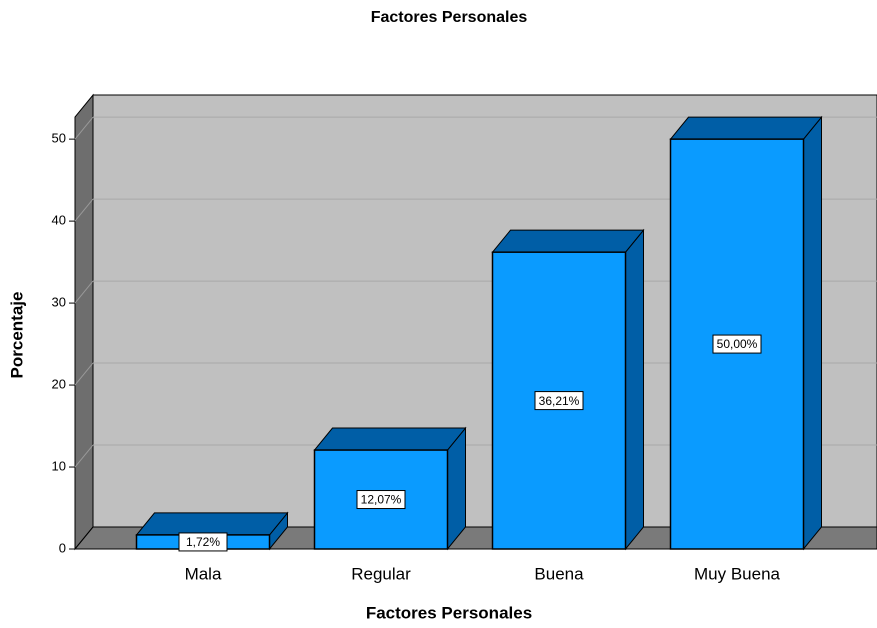 The image size is (877, 628). Describe the element at coordinates (16, 335) in the screenshot. I see `y-axis-title: Porcentaje` at that location.